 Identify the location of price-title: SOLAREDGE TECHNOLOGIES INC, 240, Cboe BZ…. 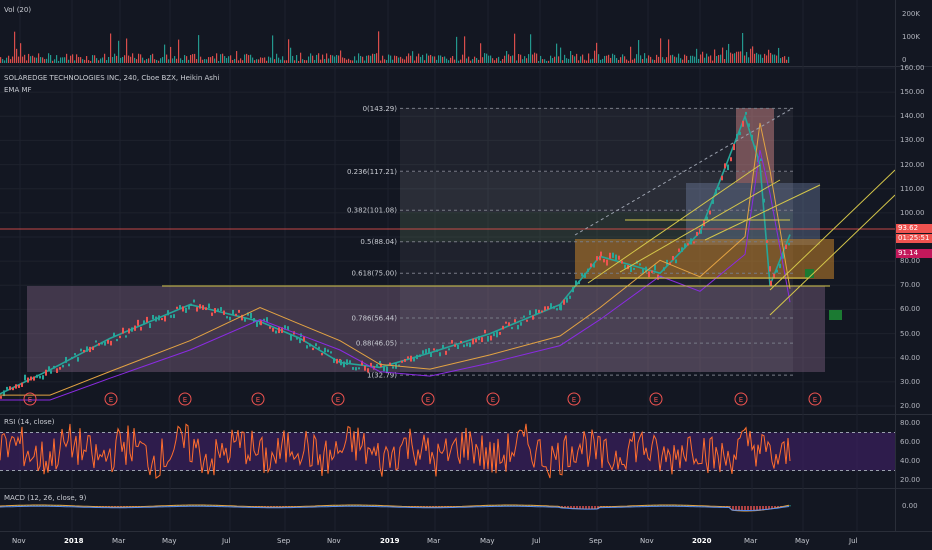
(112, 78).